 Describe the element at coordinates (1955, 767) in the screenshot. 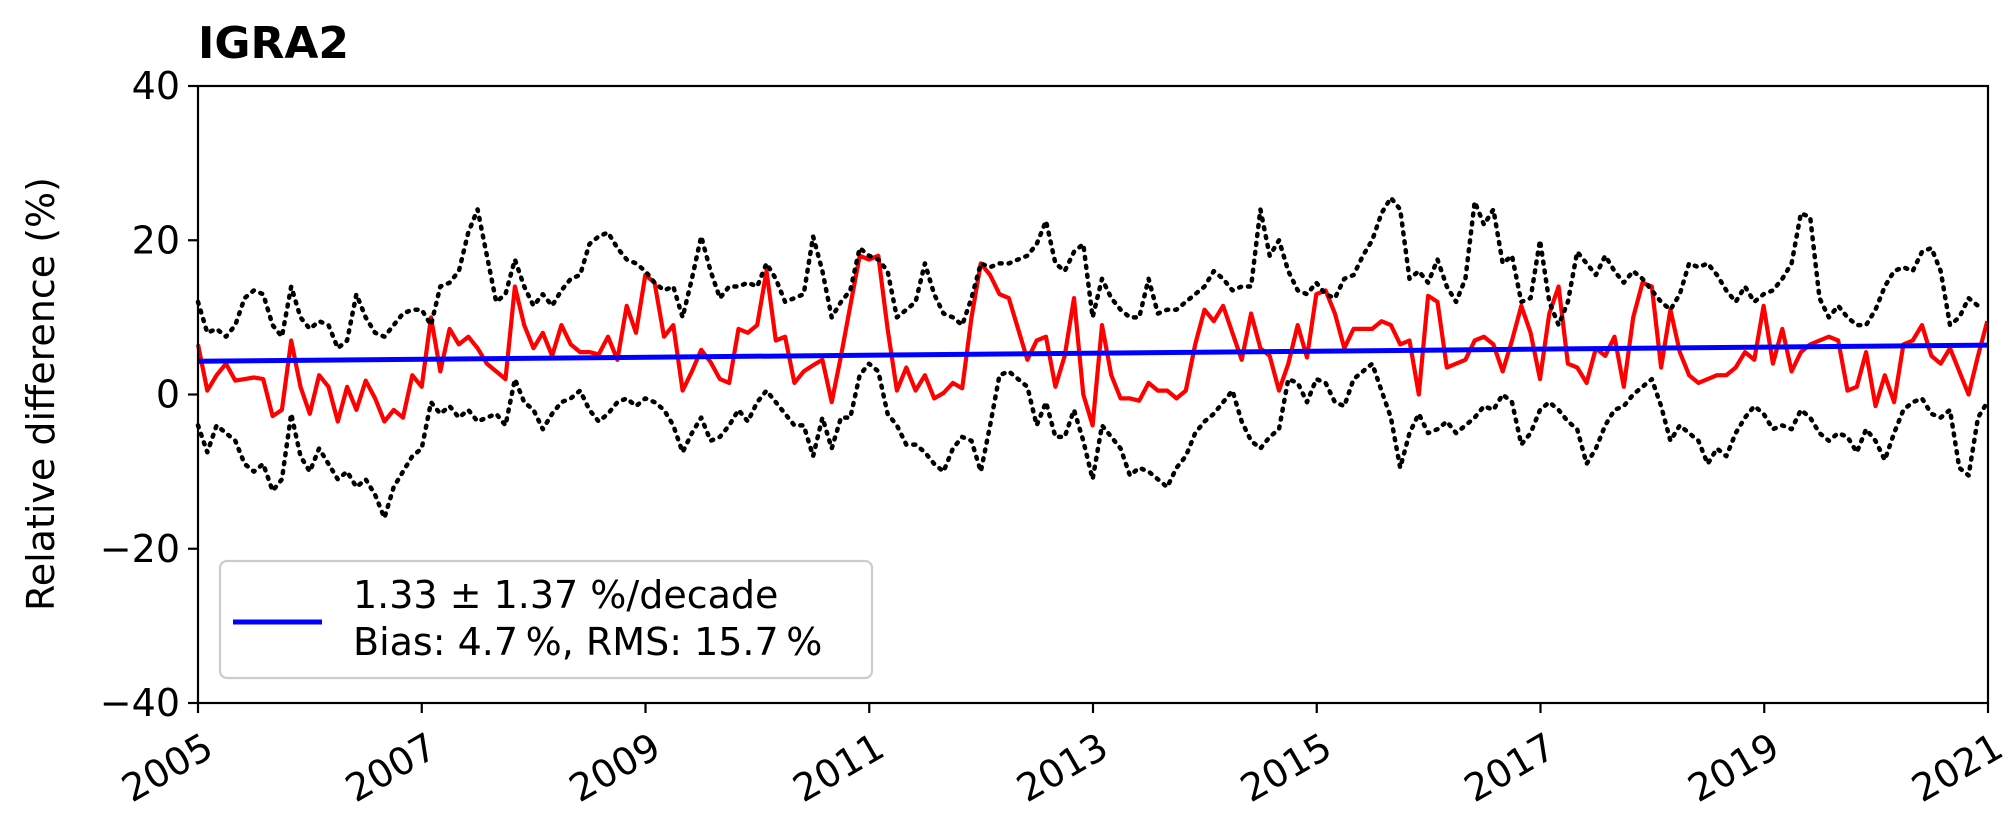

I see `x-tick-label: 2021` at that location.